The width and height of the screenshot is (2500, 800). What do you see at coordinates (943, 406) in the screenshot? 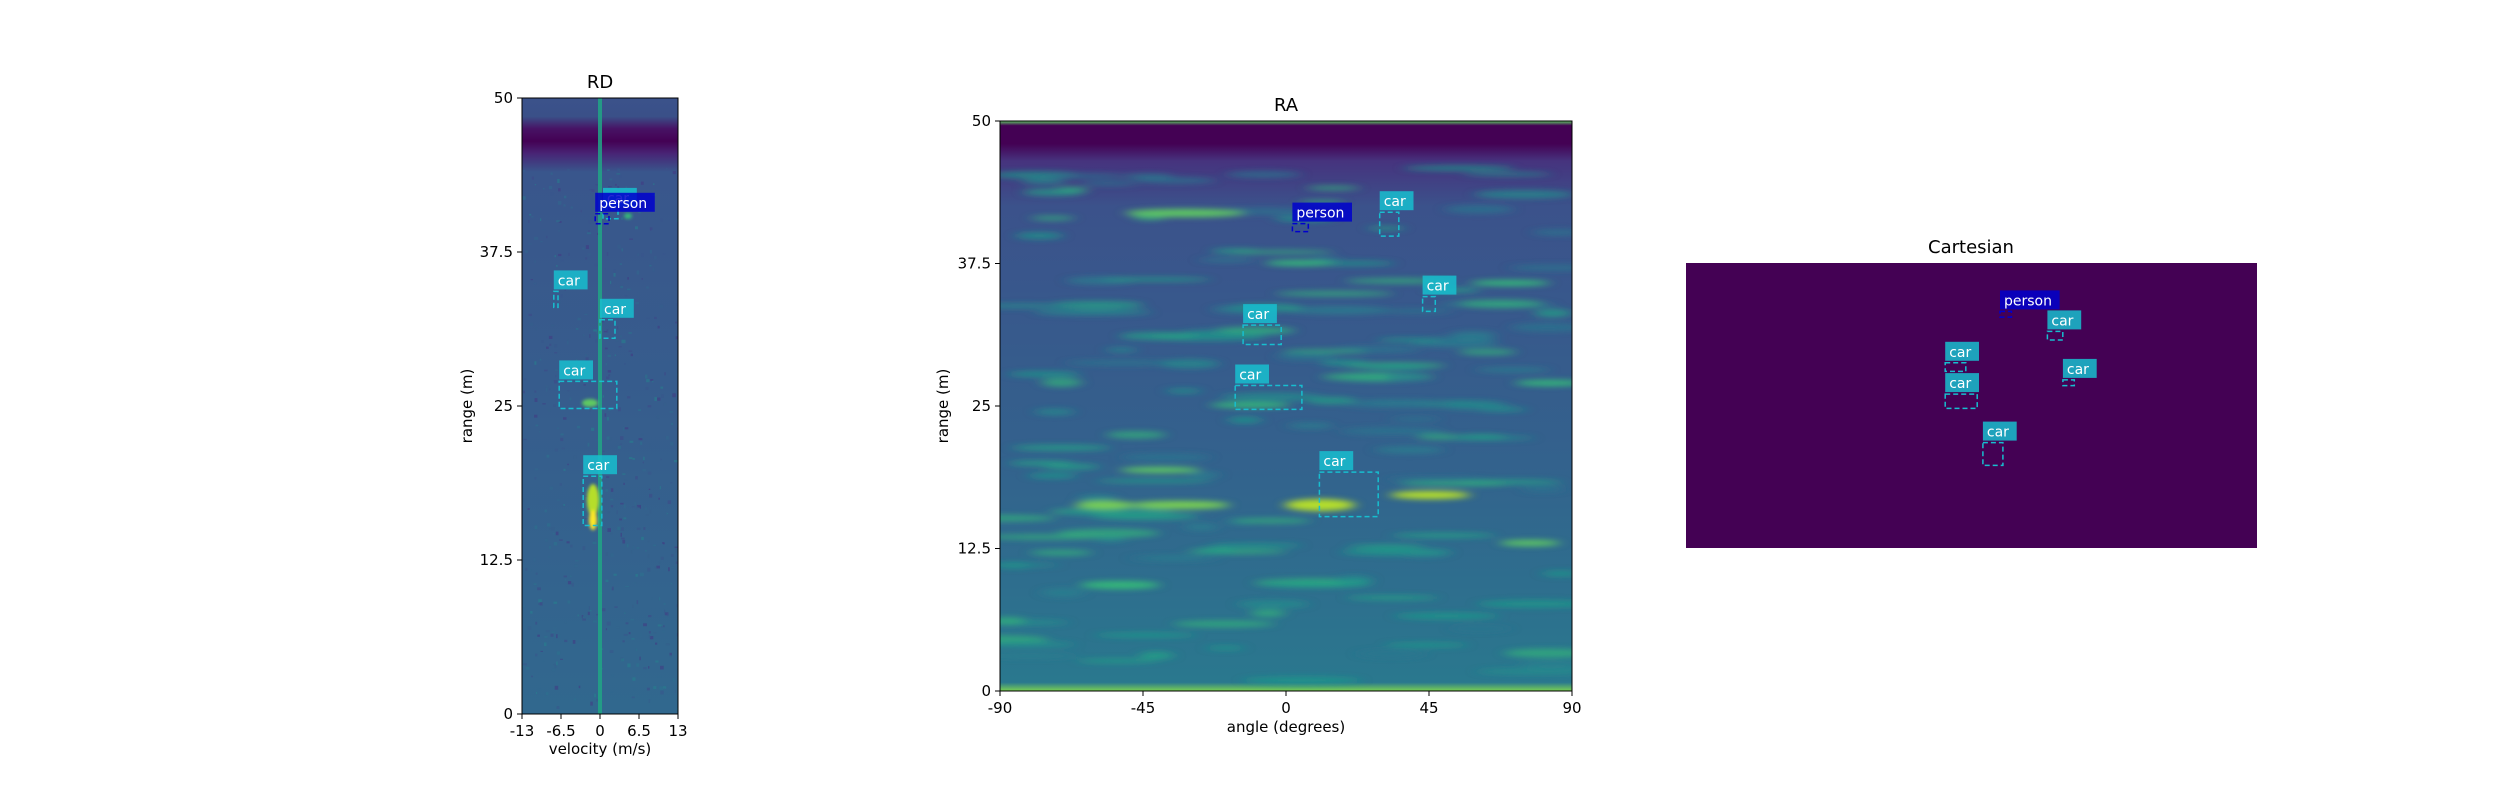
I see `ra-ylabel: range (m)` at bounding box center [943, 406].